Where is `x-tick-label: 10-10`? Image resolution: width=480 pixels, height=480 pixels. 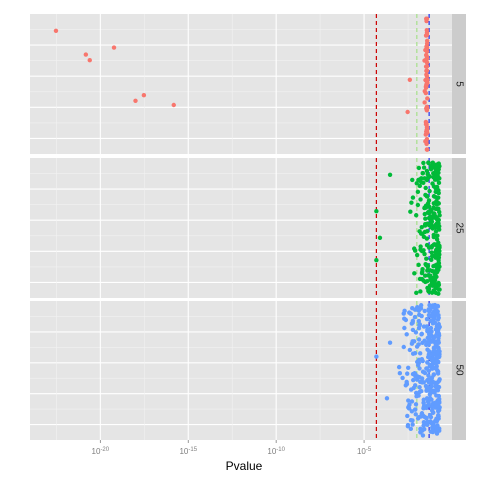 x-tick-label: 10-10 is located at coordinates (276, 451).